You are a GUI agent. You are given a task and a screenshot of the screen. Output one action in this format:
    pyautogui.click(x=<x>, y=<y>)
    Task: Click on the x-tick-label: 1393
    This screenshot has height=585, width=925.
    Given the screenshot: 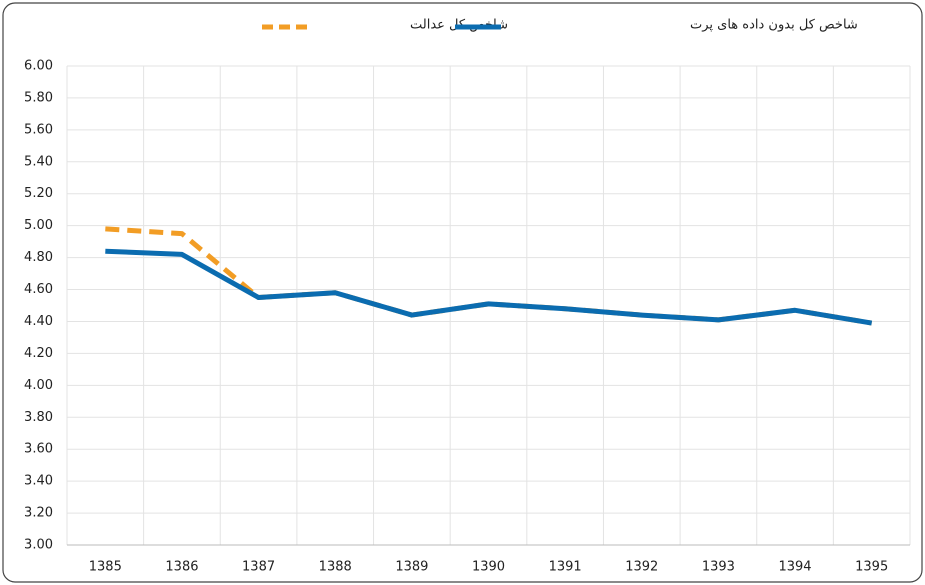 What is the action you would take?
    pyautogui.click(x=718, y=567)
    